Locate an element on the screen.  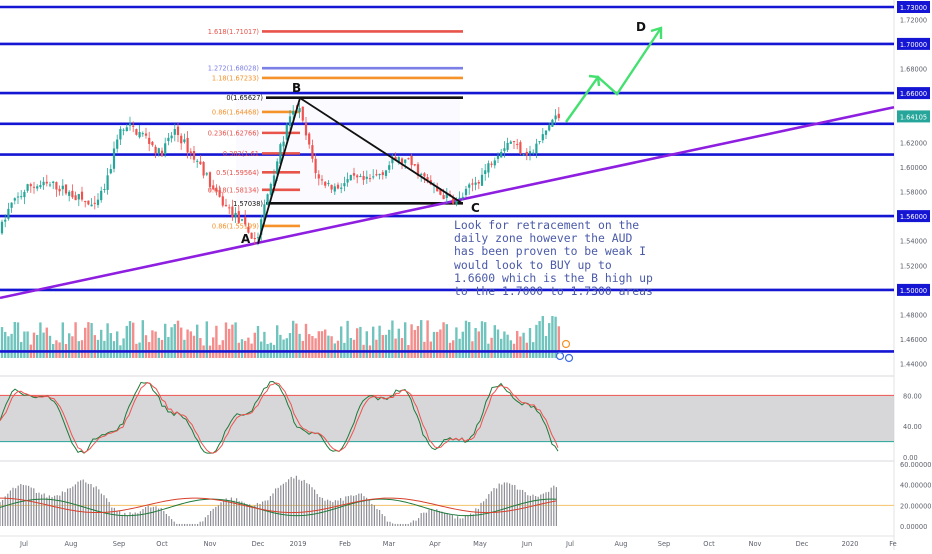
stoch-d-line is located at coordinates (279, 417).